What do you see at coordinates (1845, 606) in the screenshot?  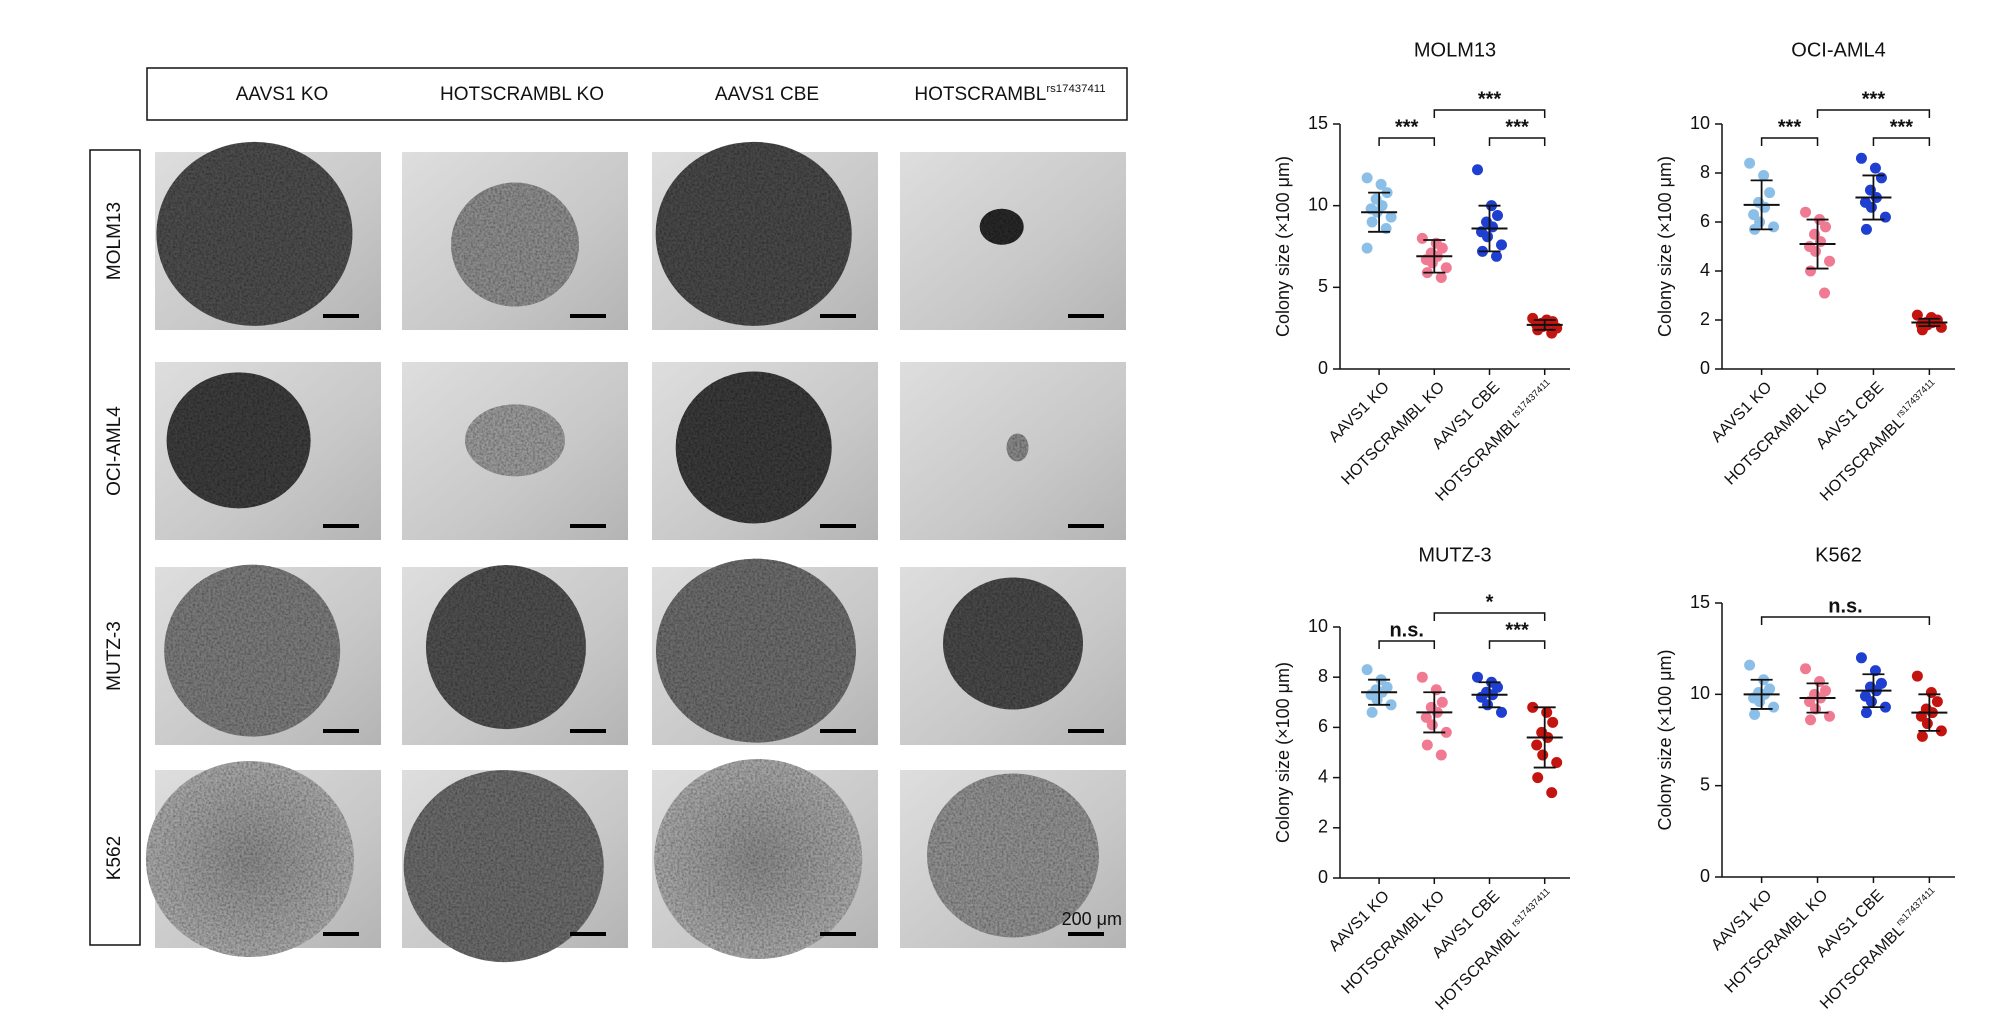 I see `significance-label: n.s.` at bounding box center [1845, 606].